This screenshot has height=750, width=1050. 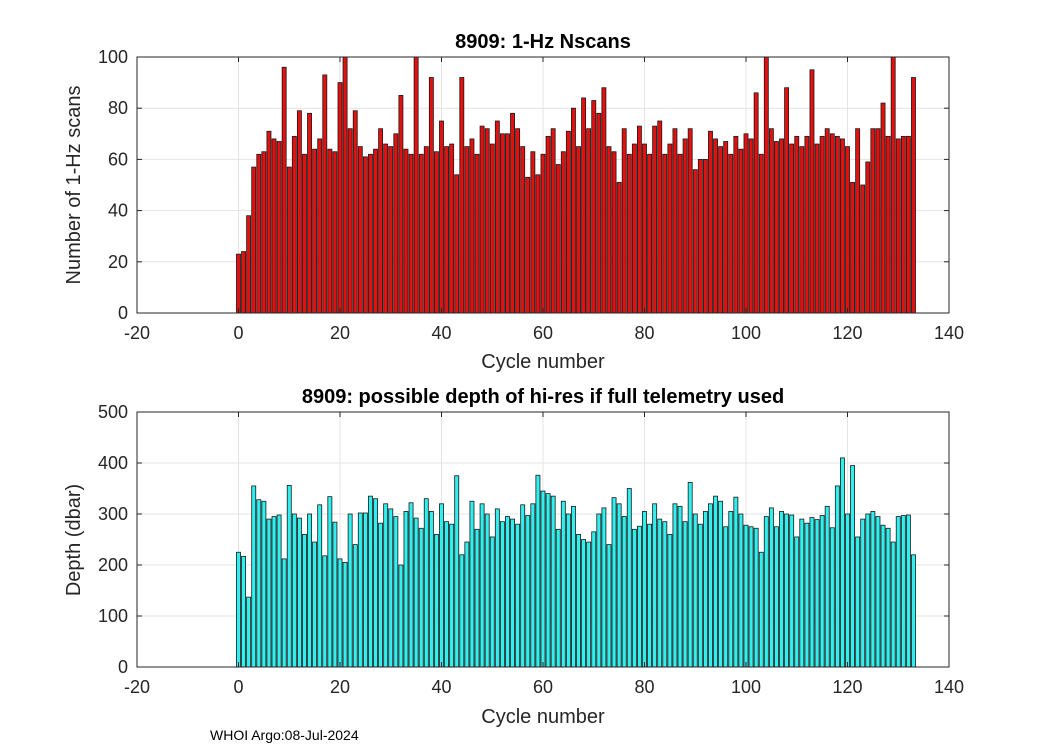 I want to click on depth-xtick-label: 20, so click(x=340, y=687).